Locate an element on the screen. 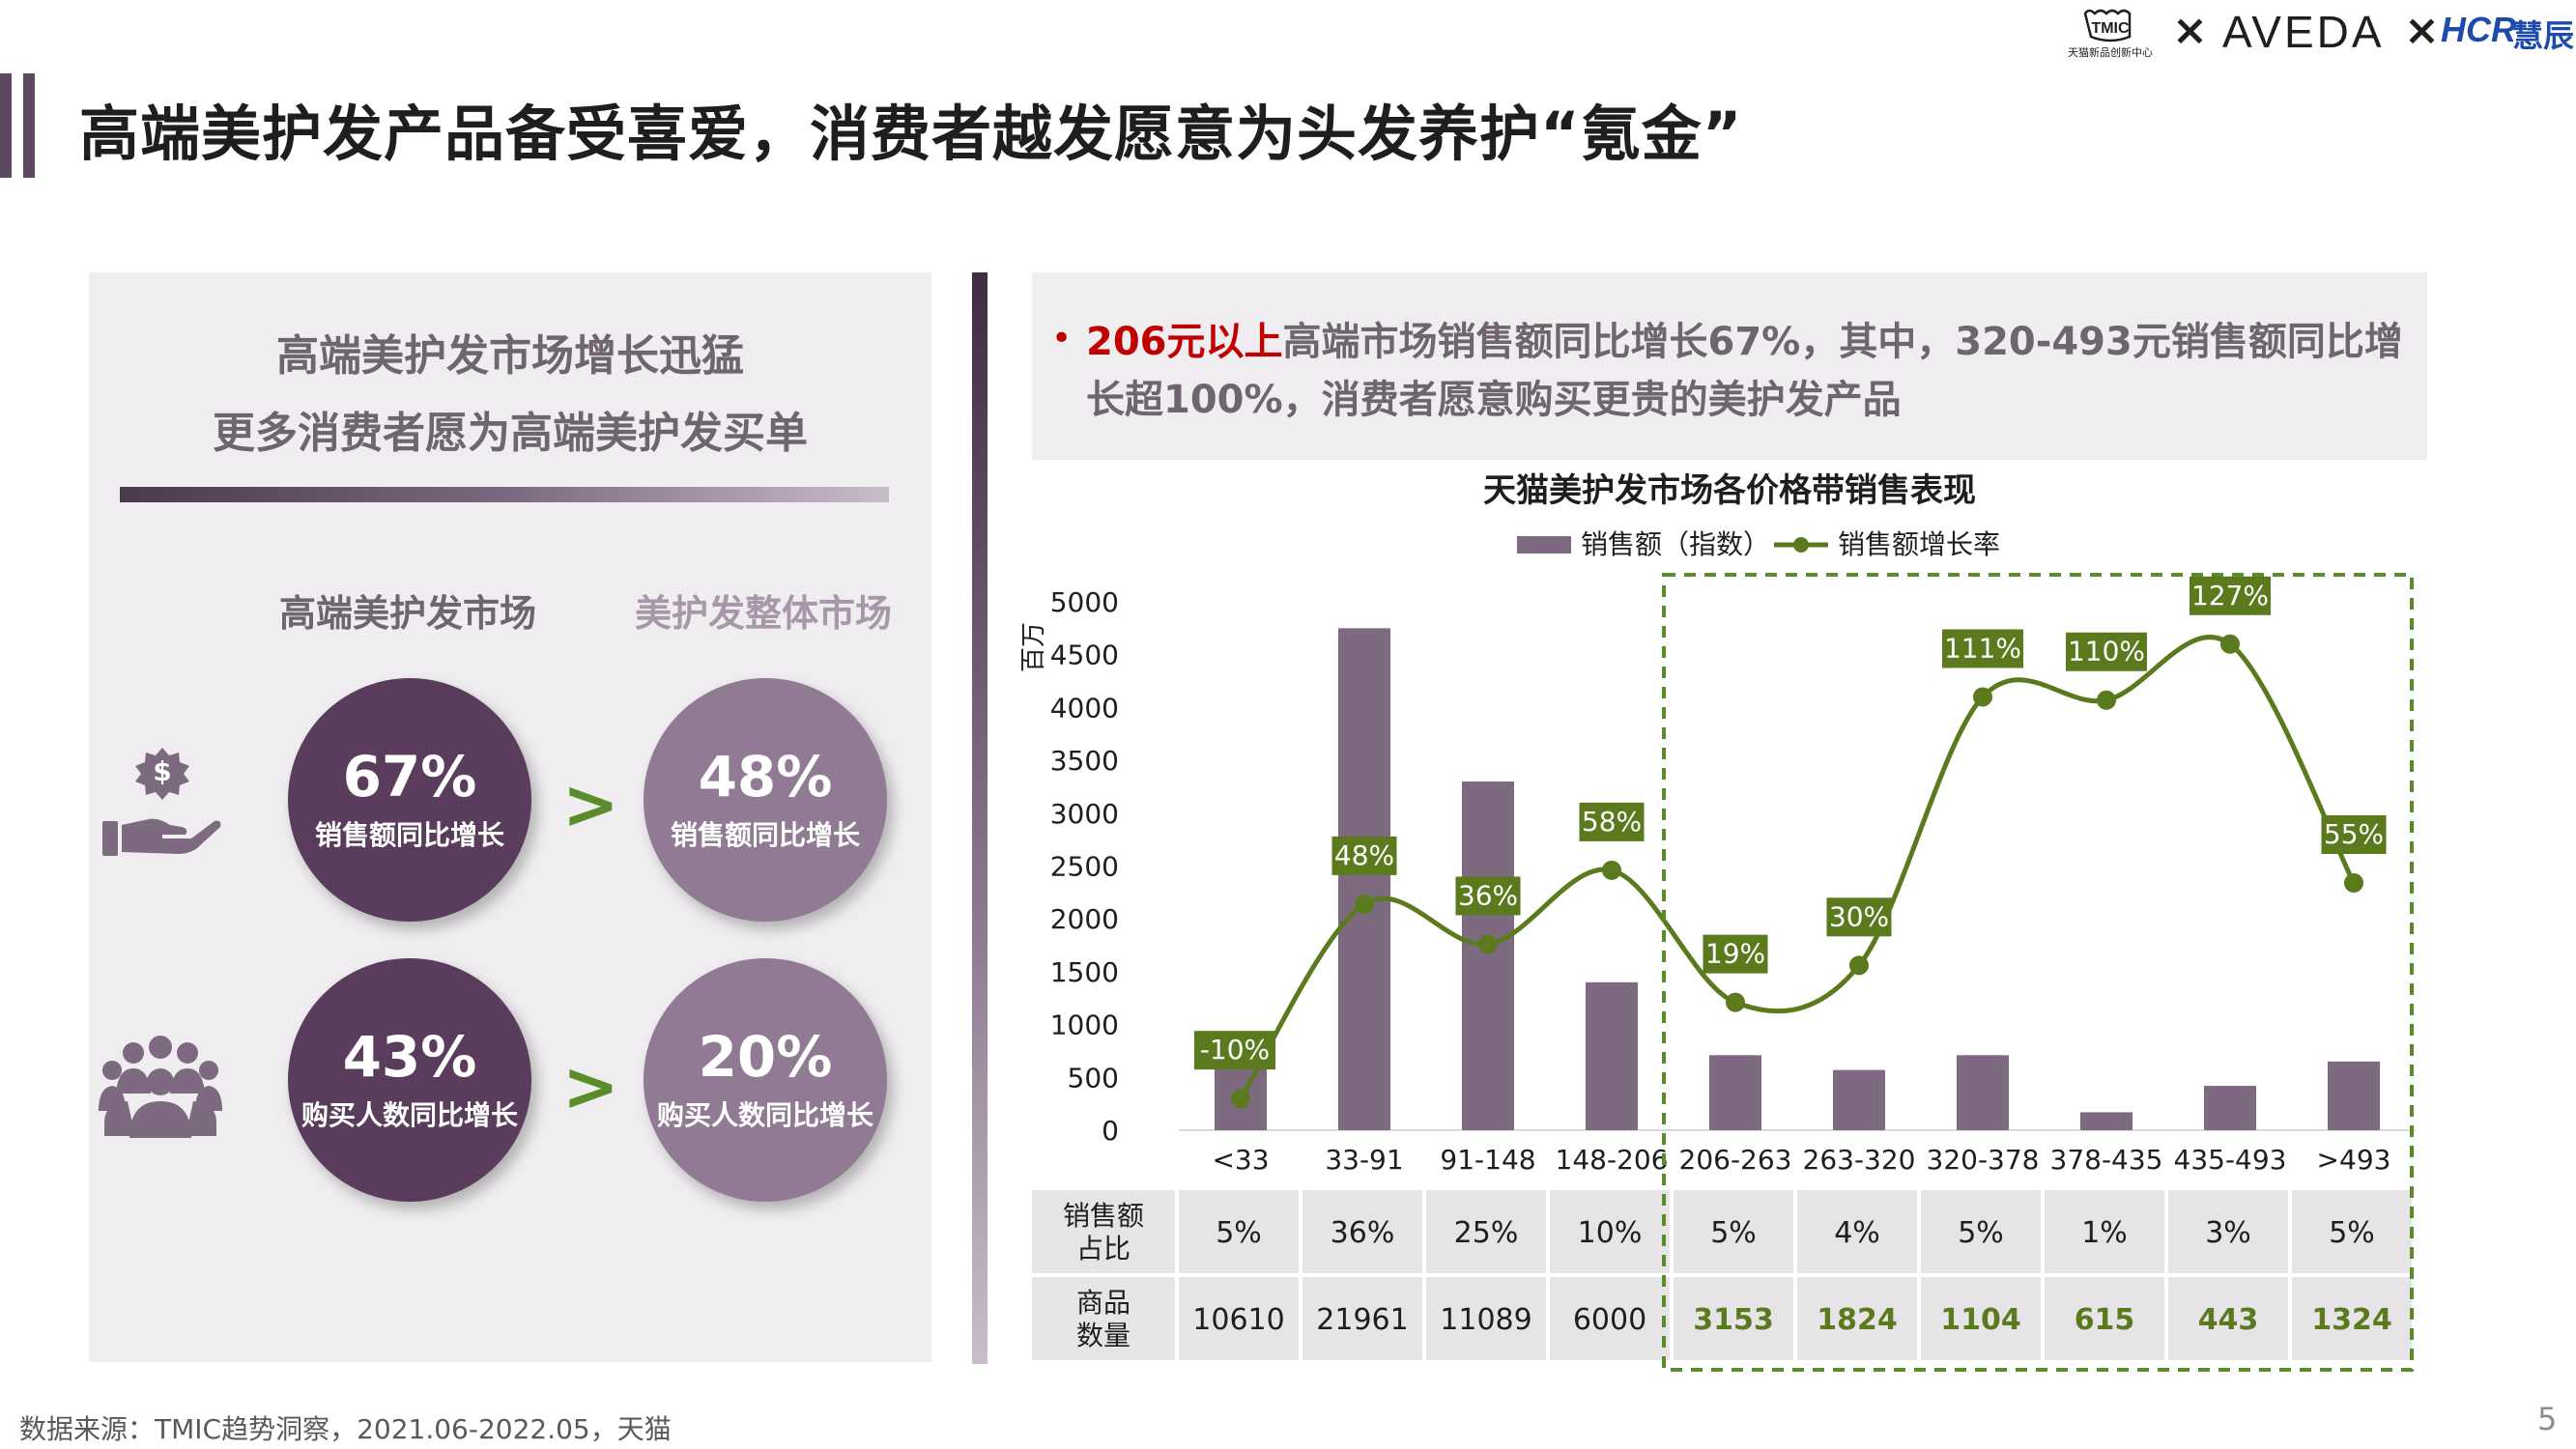 The image size is (2576, 1449). y-tick-label: 2500 is located at coordinates (1084, 867).